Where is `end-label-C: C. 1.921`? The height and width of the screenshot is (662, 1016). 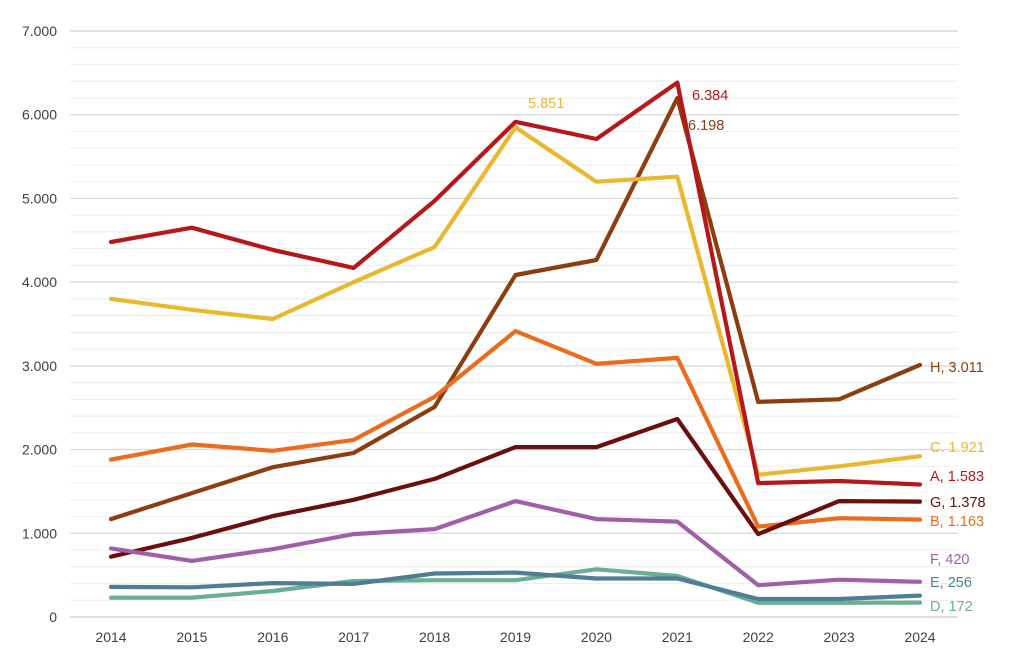 end-label-C: C. 1.921 is located at coordinates (957, 448).